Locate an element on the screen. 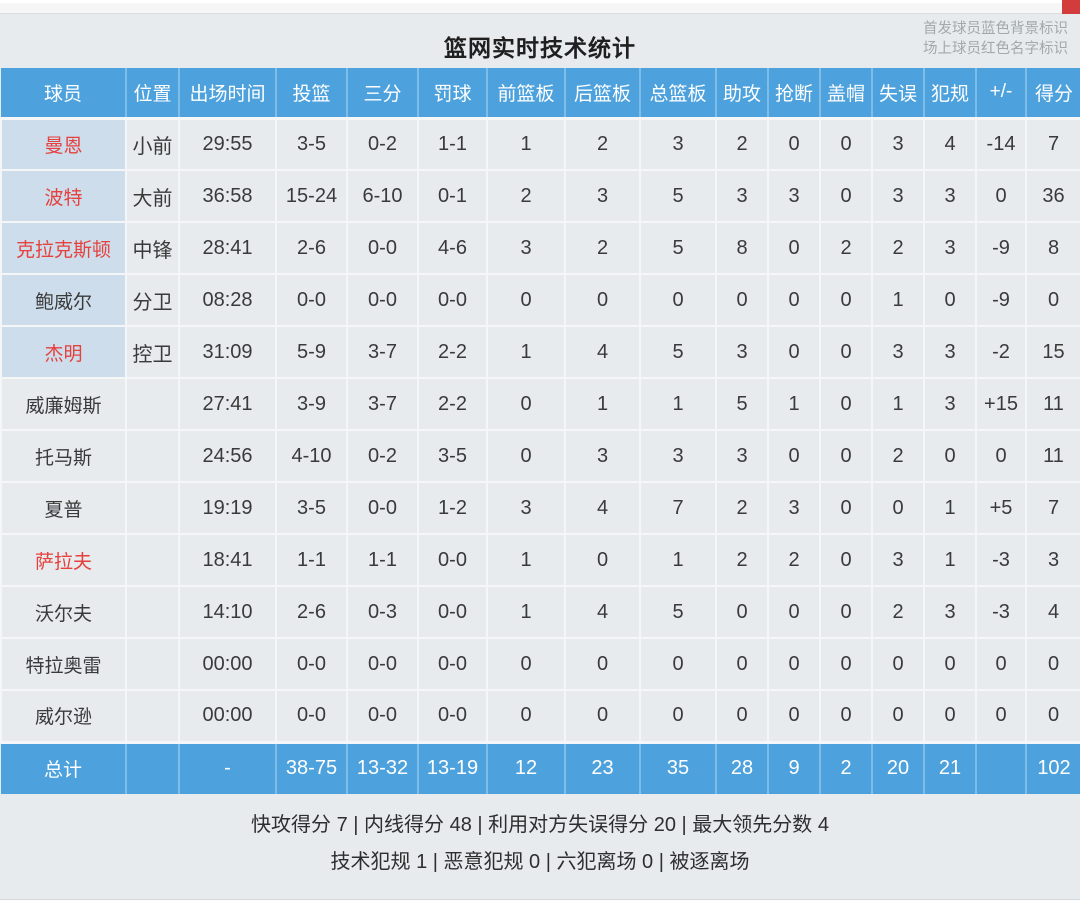  stat-cell-2: 0-2 is located at coordinates (382, 456).